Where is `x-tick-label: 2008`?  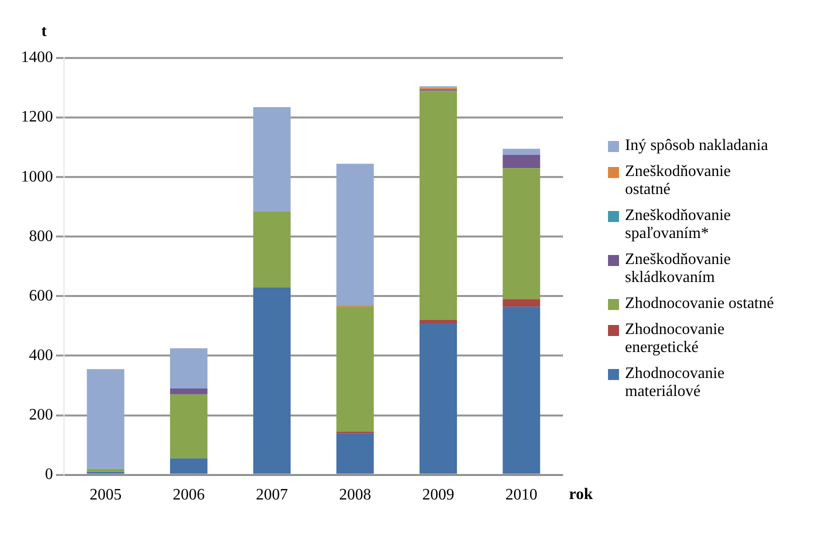 x-tick-label: 2008 is located at coordinates (355, 495).